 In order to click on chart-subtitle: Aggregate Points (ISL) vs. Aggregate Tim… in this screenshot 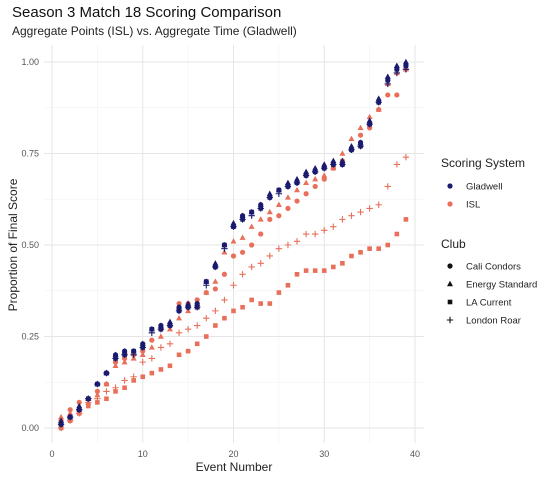, I will do `click(154, 31)`.